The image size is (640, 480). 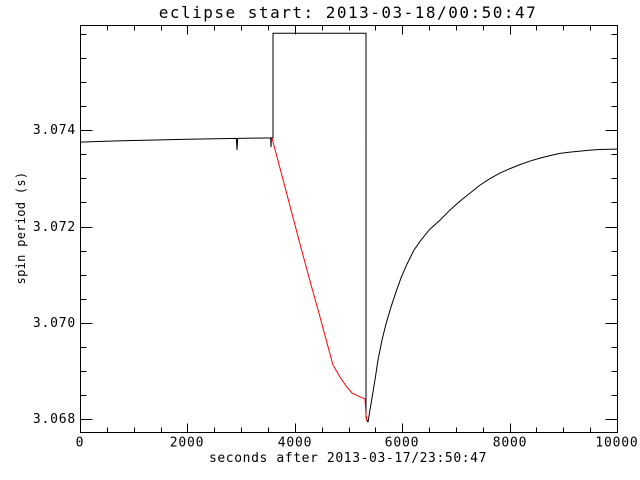 What do you see at coordinates (402, 443) in the screenshot?
I see `x-tick-label: 6000` at bounding box center [402, 443].